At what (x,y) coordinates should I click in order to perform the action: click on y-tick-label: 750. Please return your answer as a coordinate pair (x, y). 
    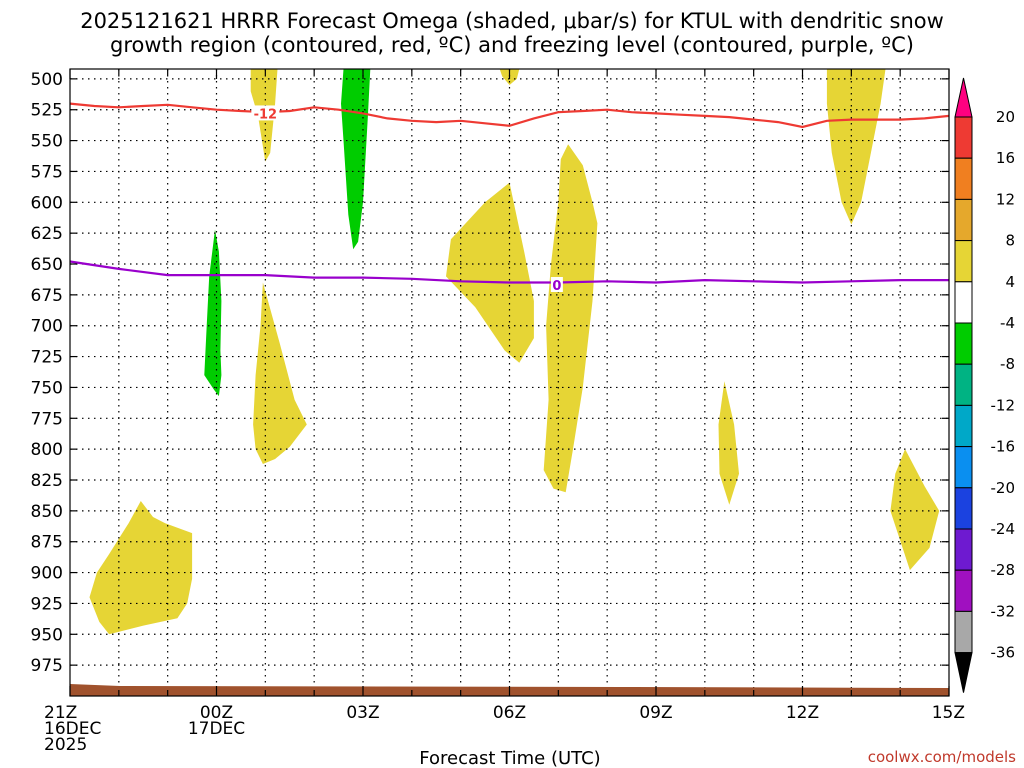
    Looking at the image, I should click on (47, 388).